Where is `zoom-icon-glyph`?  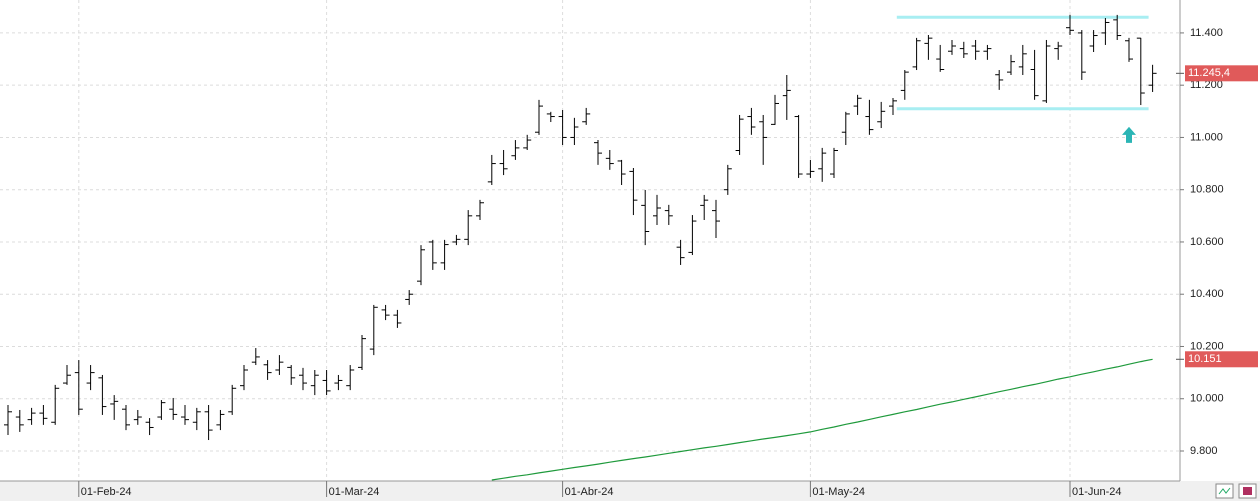 zoom-icon-glyph is located at coordinates (1224, 491).